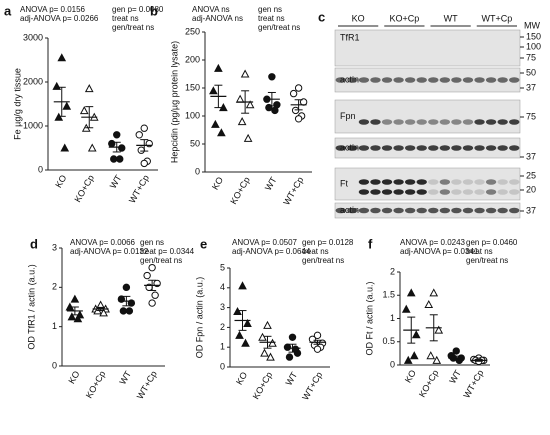 Image resolution: width=550 pixels, height=435 pixels. Describe the element at coordinates (388, 341) in the screenshot. I see `y-tick-label: 0.5` at that location.